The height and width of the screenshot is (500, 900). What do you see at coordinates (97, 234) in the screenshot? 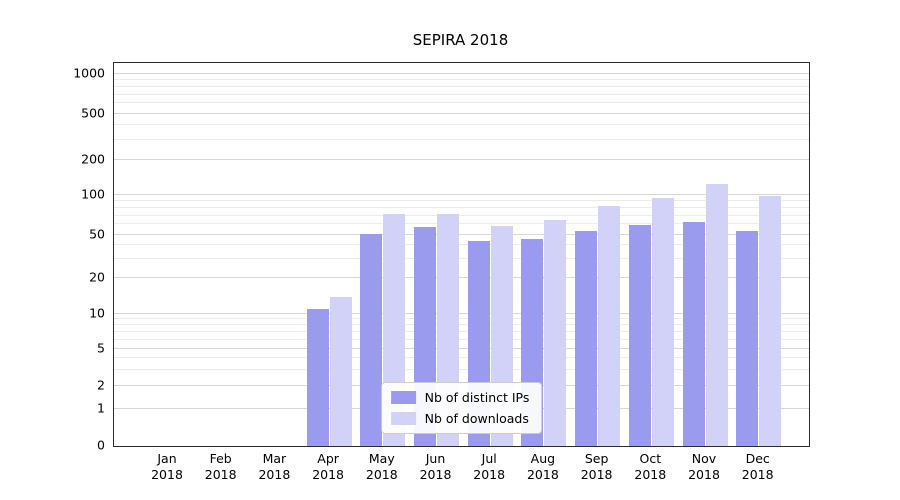
I see `y-tick-label: 50` at bounding box center [97, 234].